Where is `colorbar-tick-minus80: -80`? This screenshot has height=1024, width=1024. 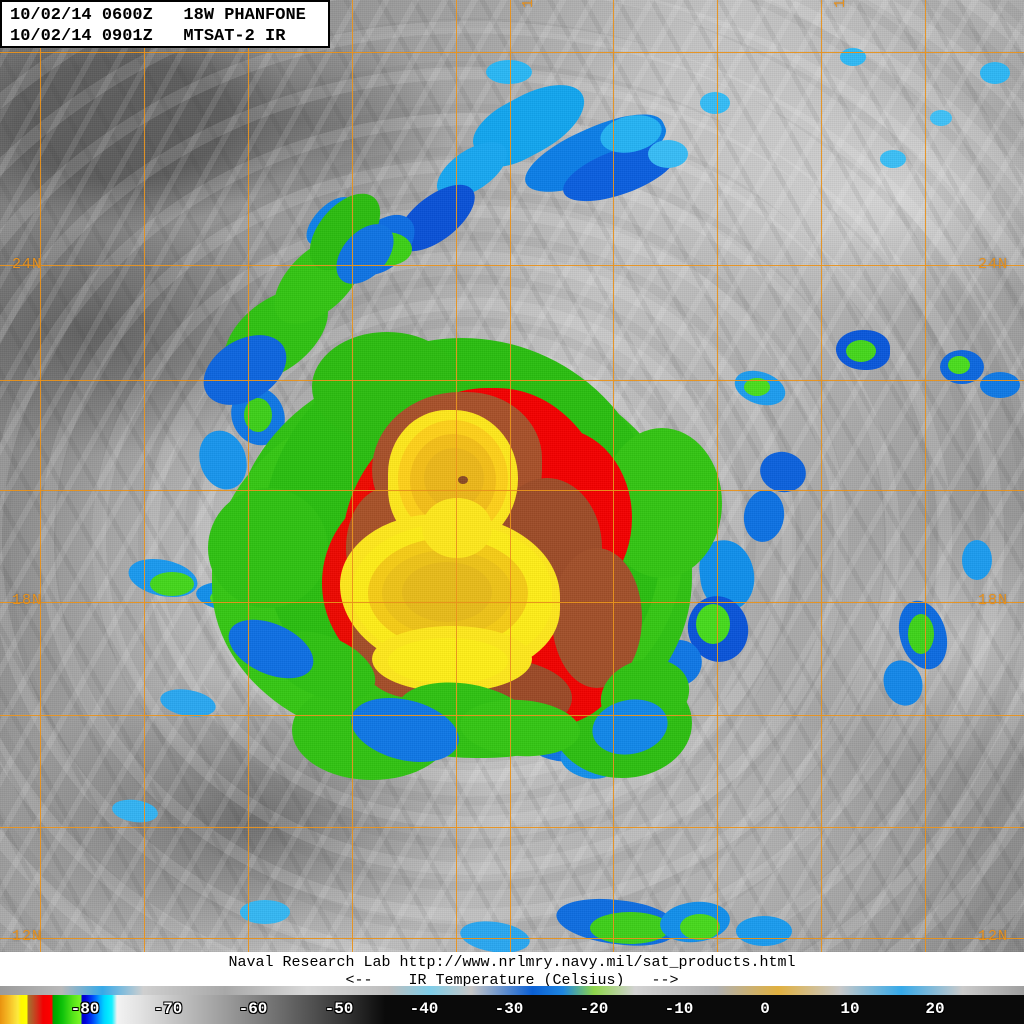
colorbar-tick-minus80: -80 is located at coordinates (85, 1009).